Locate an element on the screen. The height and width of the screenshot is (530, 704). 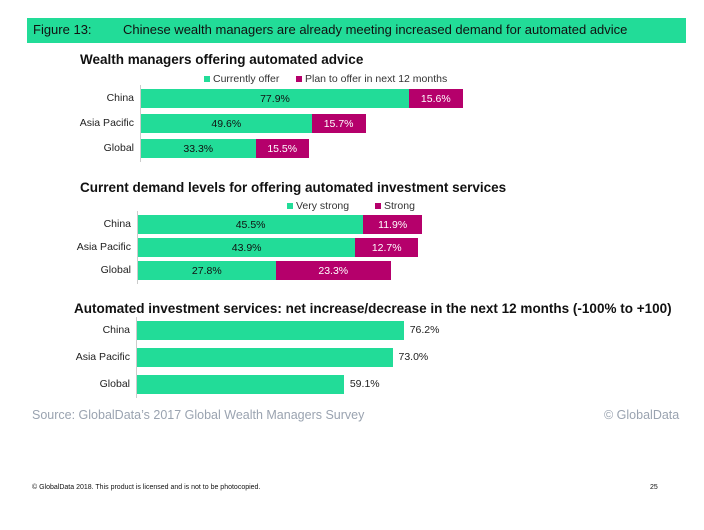
legend-label: Strong is located at coordinates (399, 206).